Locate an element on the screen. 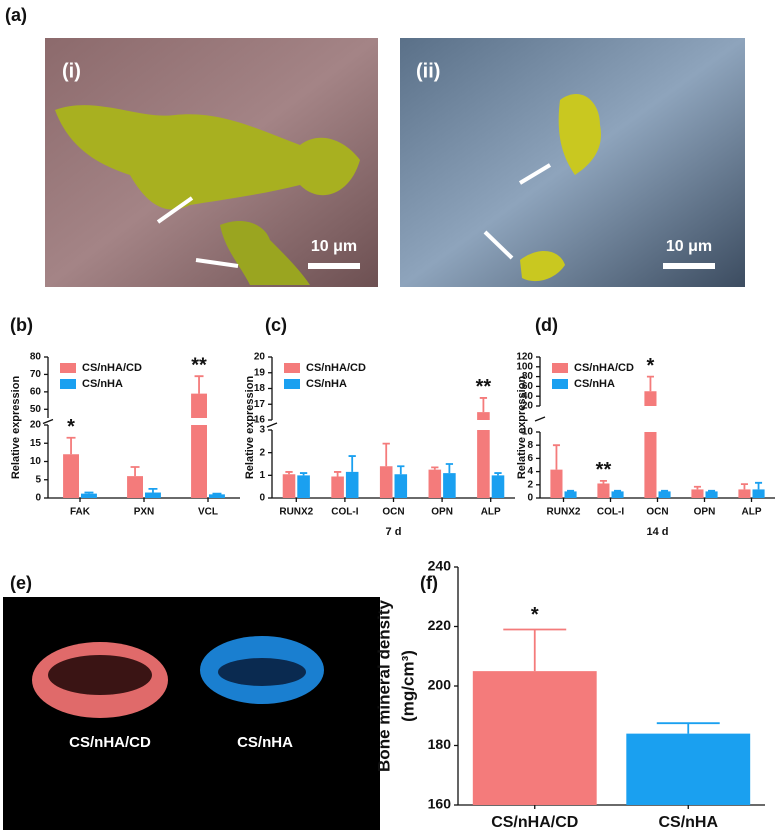 The width and height of the screenshot is (781, 835). y-tick-label: 15 is located at coordinates (36, 443).